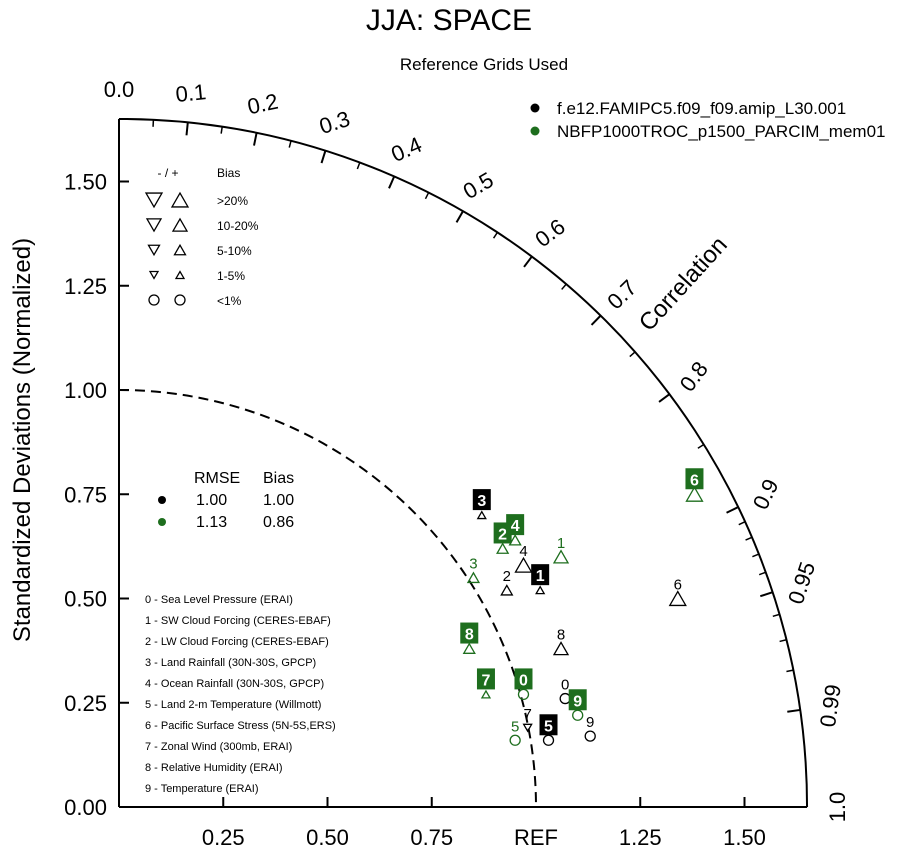 The width and height of the screenshot is (898, 853). Describe the element at coordinates (22, 440) in the screenshot. I see `y-axis-label: Standardized Deviations (Normalized)` at that location.